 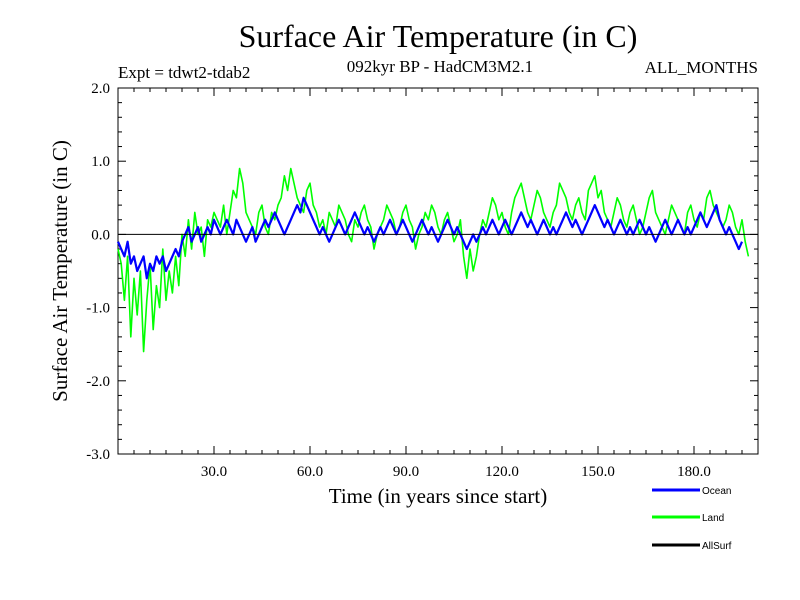 I want to click on x-tick-label: 120.0, so click(x=502, y=472).